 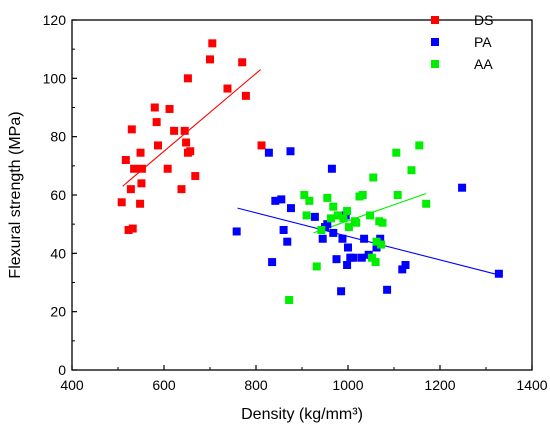 I want to click on fit-line-pa, so click(x=368, y=241).